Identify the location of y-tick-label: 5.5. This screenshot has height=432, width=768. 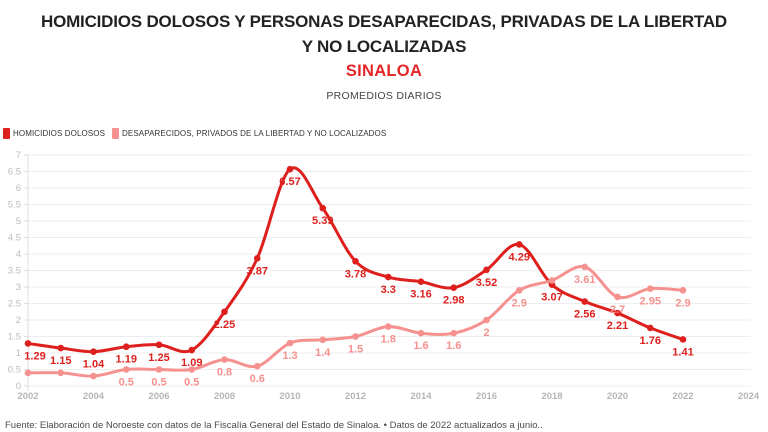
(14, 205).